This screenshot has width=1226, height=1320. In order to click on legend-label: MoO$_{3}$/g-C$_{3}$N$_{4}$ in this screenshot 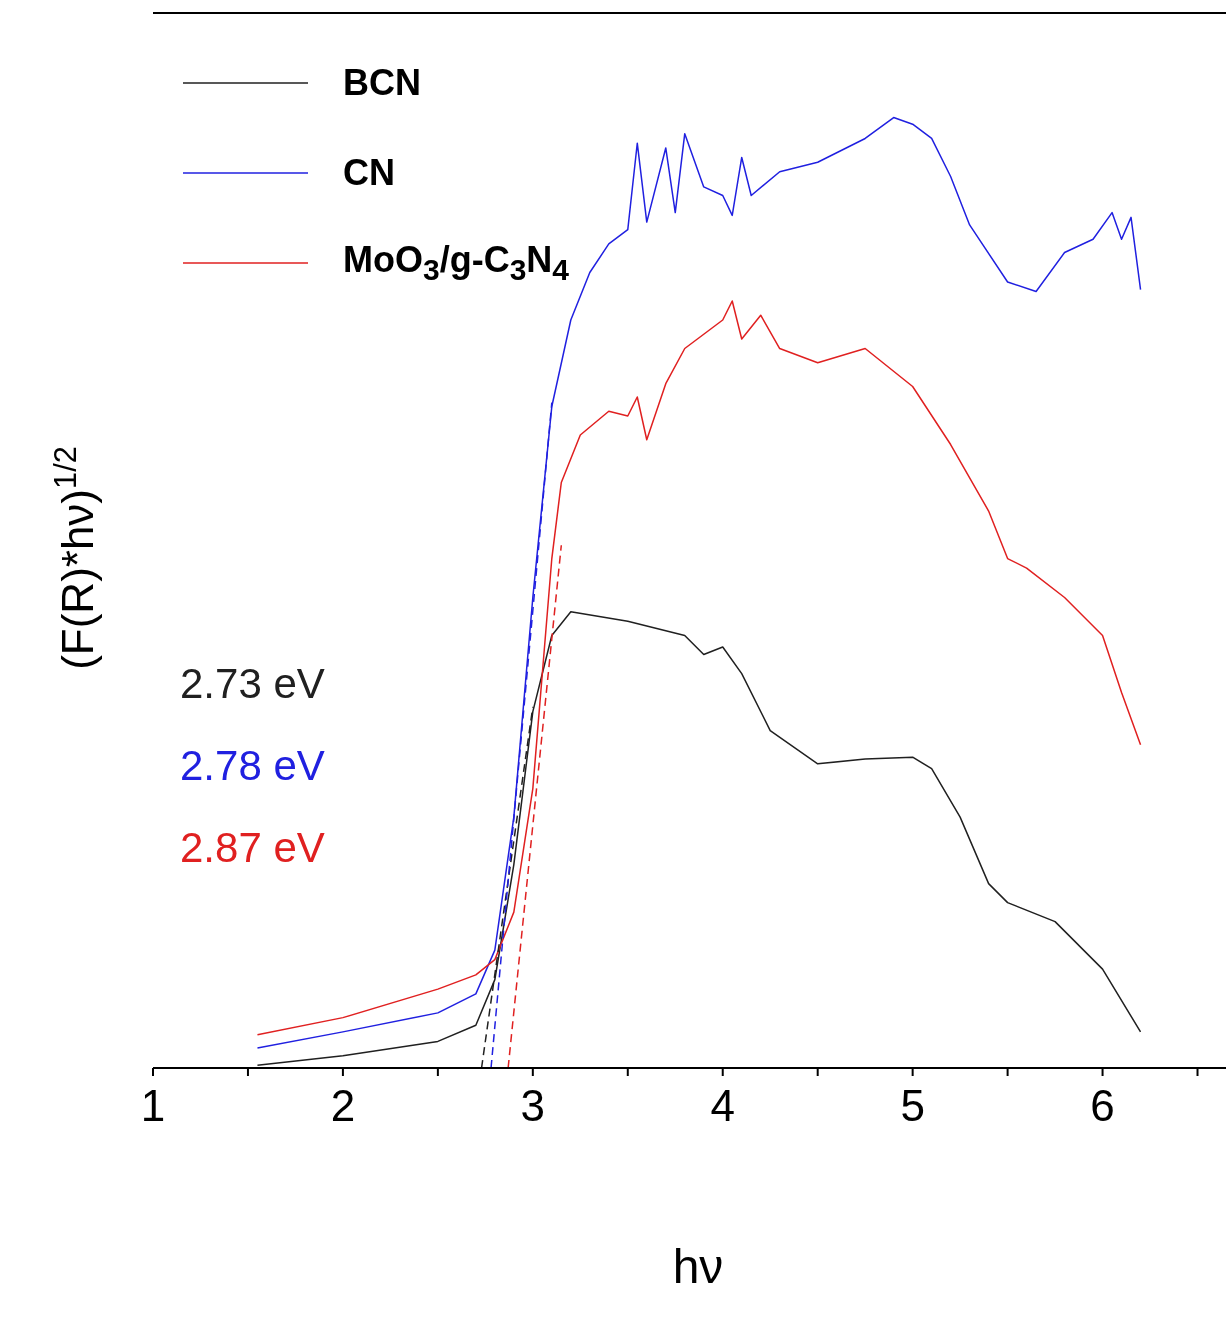, I will do `click(456, 263)`.